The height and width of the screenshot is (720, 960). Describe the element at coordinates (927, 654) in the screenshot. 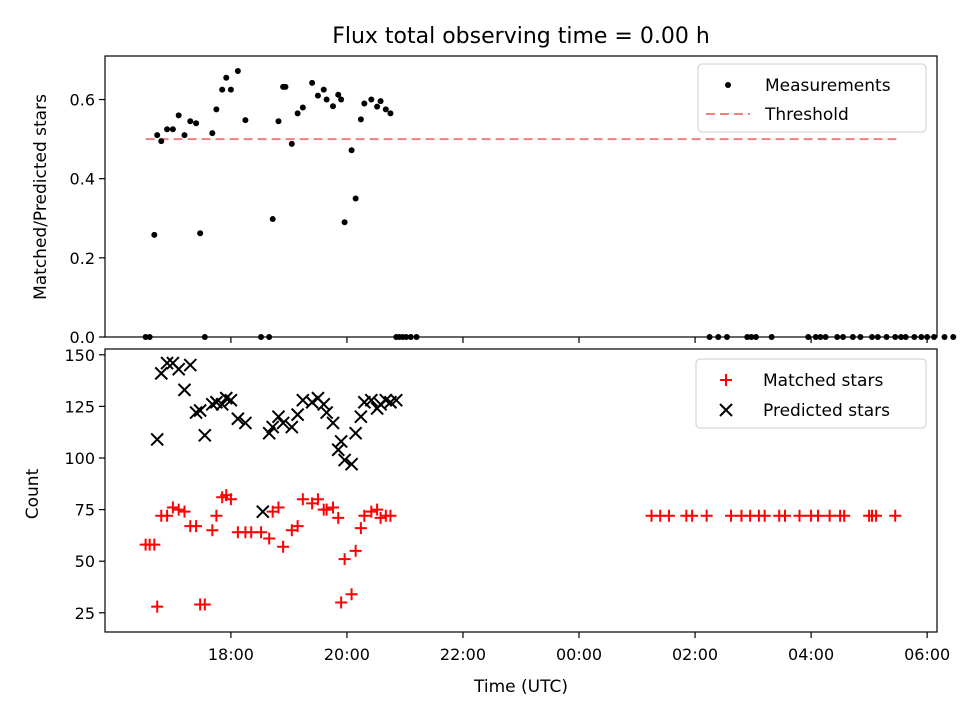

I see `x-tick-label: 06:00` at that location.